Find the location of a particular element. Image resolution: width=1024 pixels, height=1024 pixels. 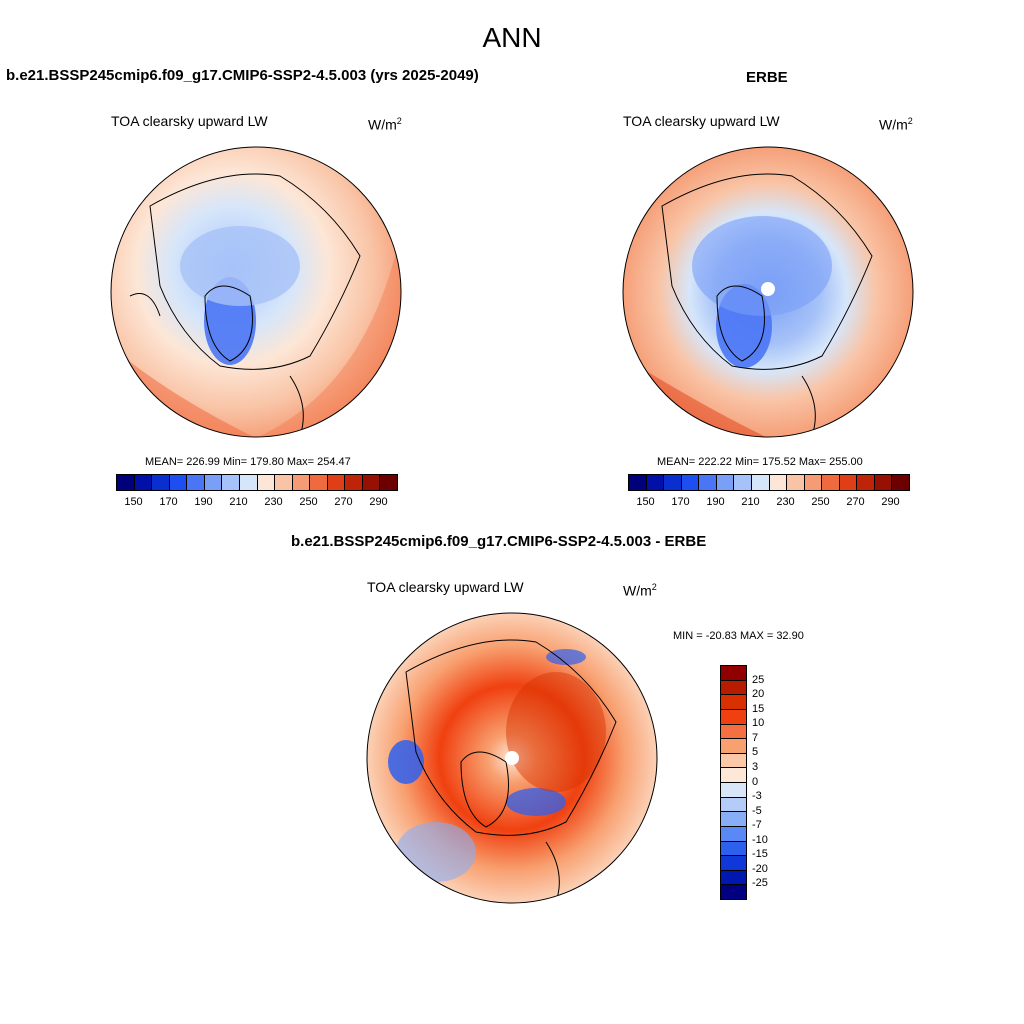

panel1-colorbar-ticks: 150 170 190 210 230 250 270 290 is located at coordinates (256, 503).